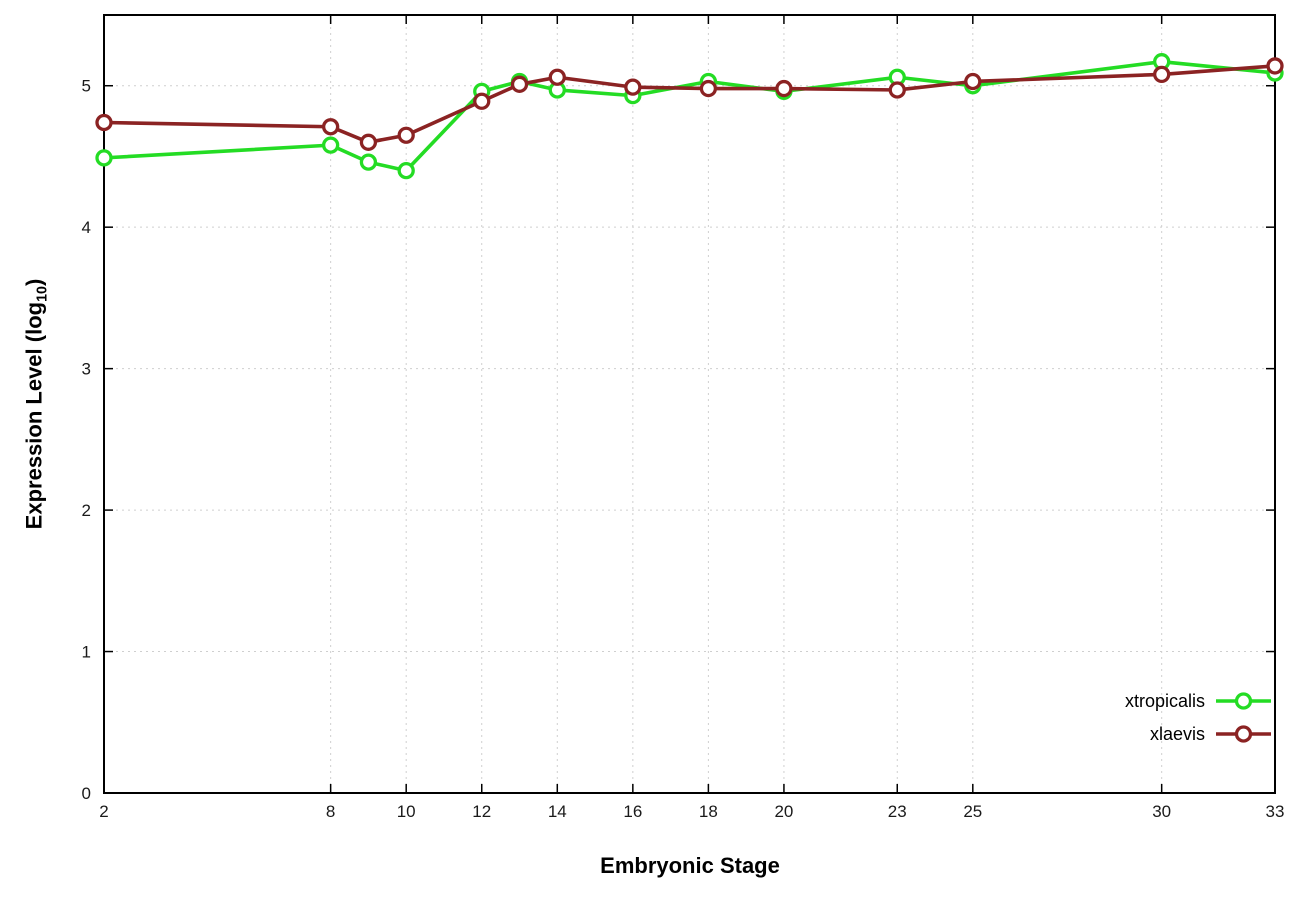  Describe the element at coordinates (34, 282) in the screenshot. I see `y-axis-title-suffix: )` at that location.